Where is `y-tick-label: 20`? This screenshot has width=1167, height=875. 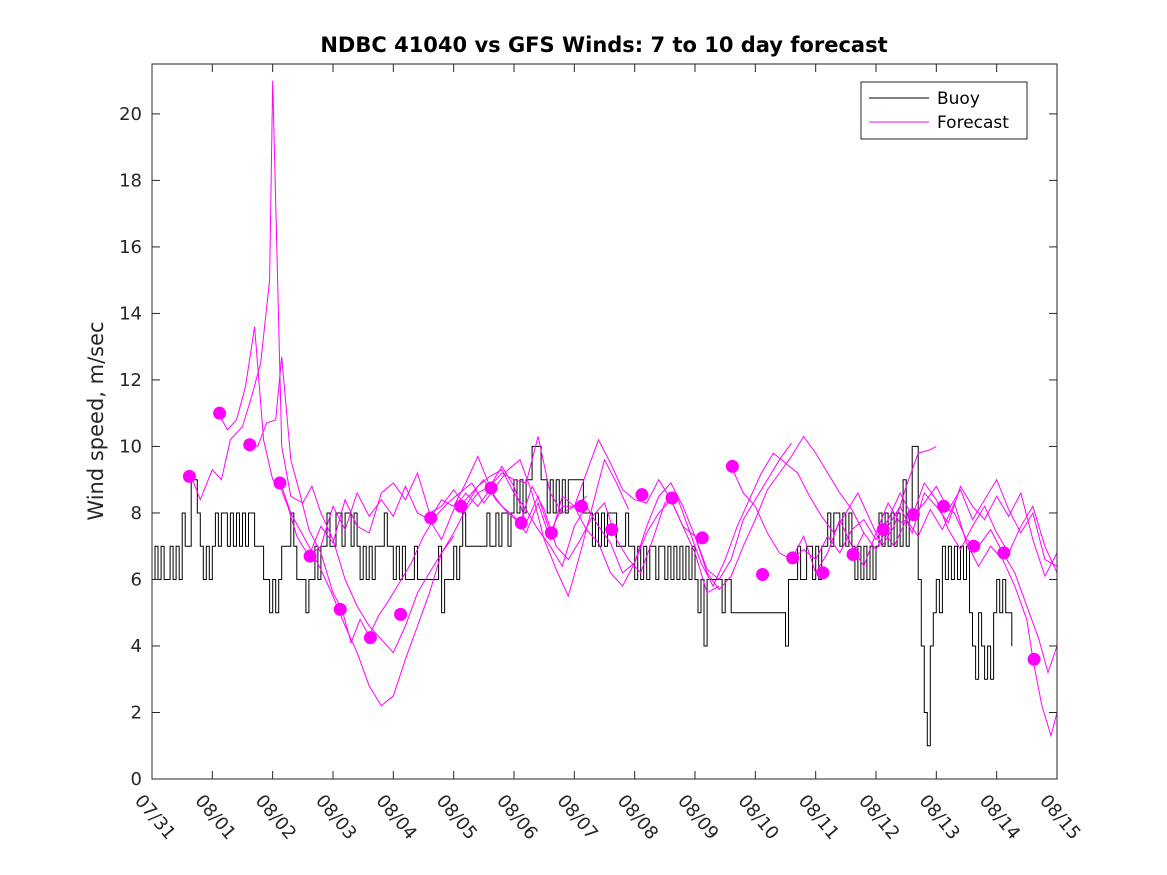
y-tick-label: 20 is located at coordinates (130, 114).